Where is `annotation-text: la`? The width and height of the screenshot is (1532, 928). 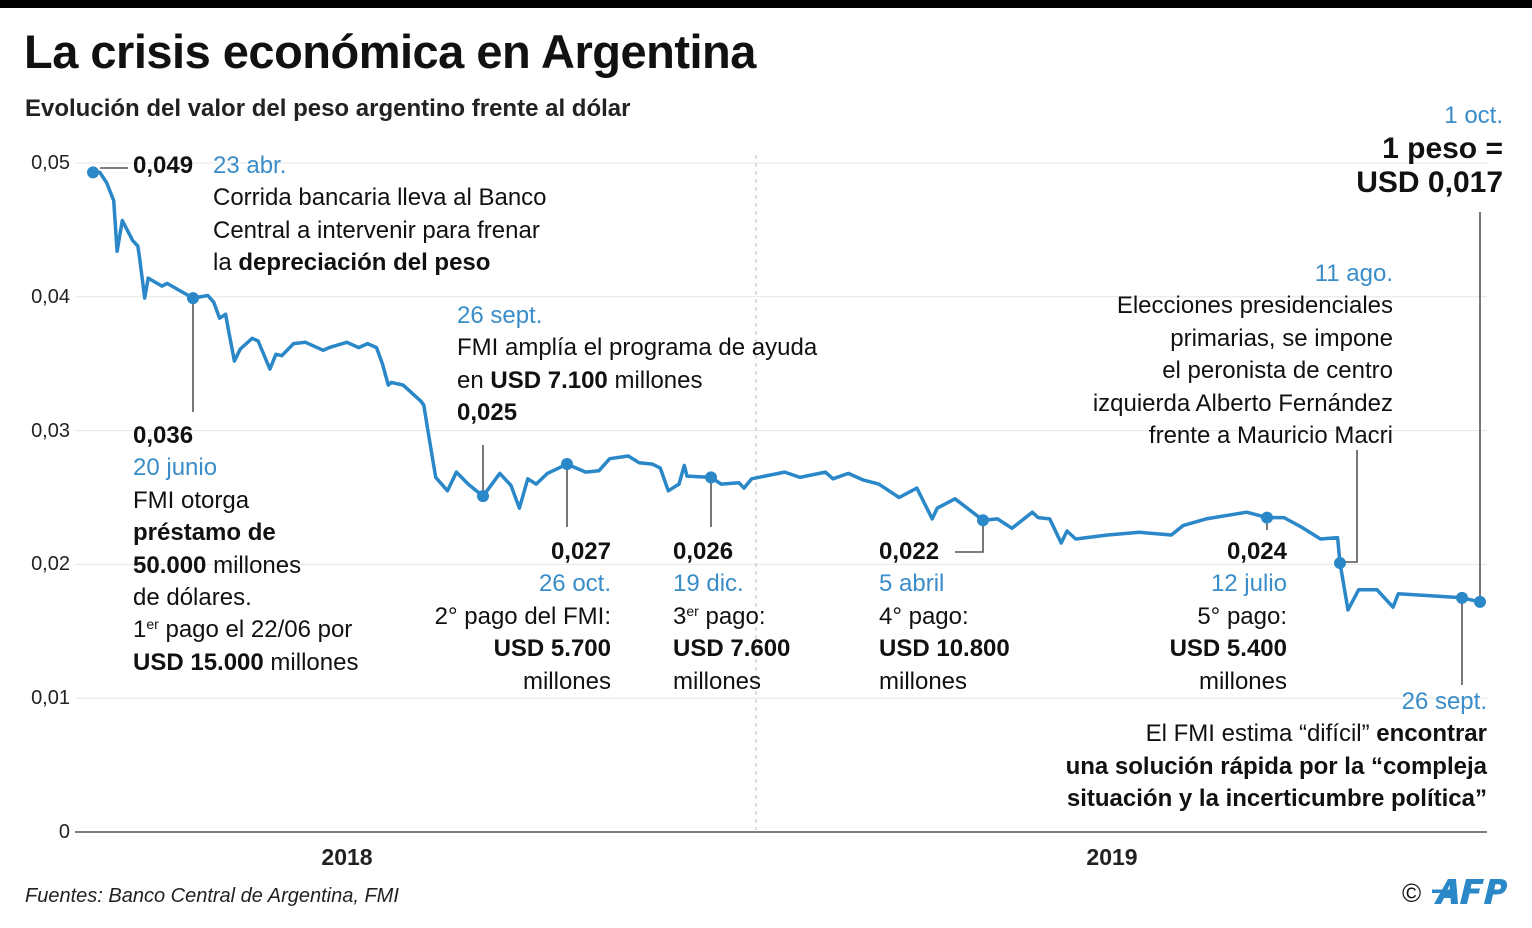 annotation-text: la is located at coordinates (226, 263).